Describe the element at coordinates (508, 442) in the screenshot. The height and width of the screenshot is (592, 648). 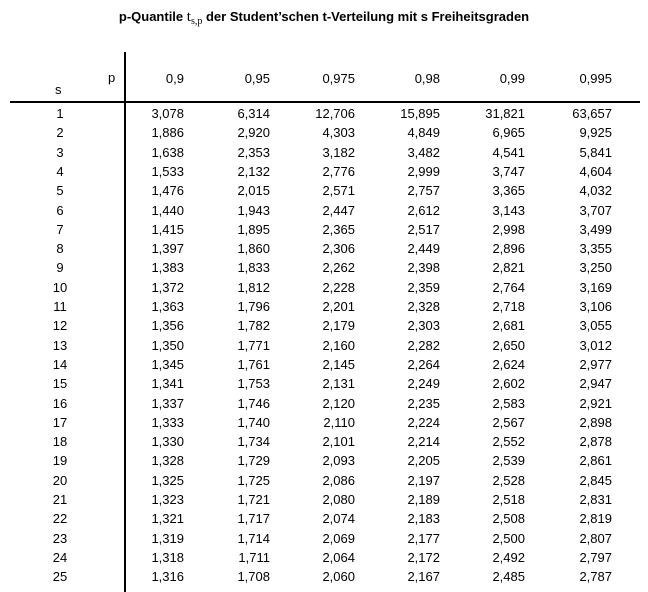
I see `table-cell: 2,552` at that location.